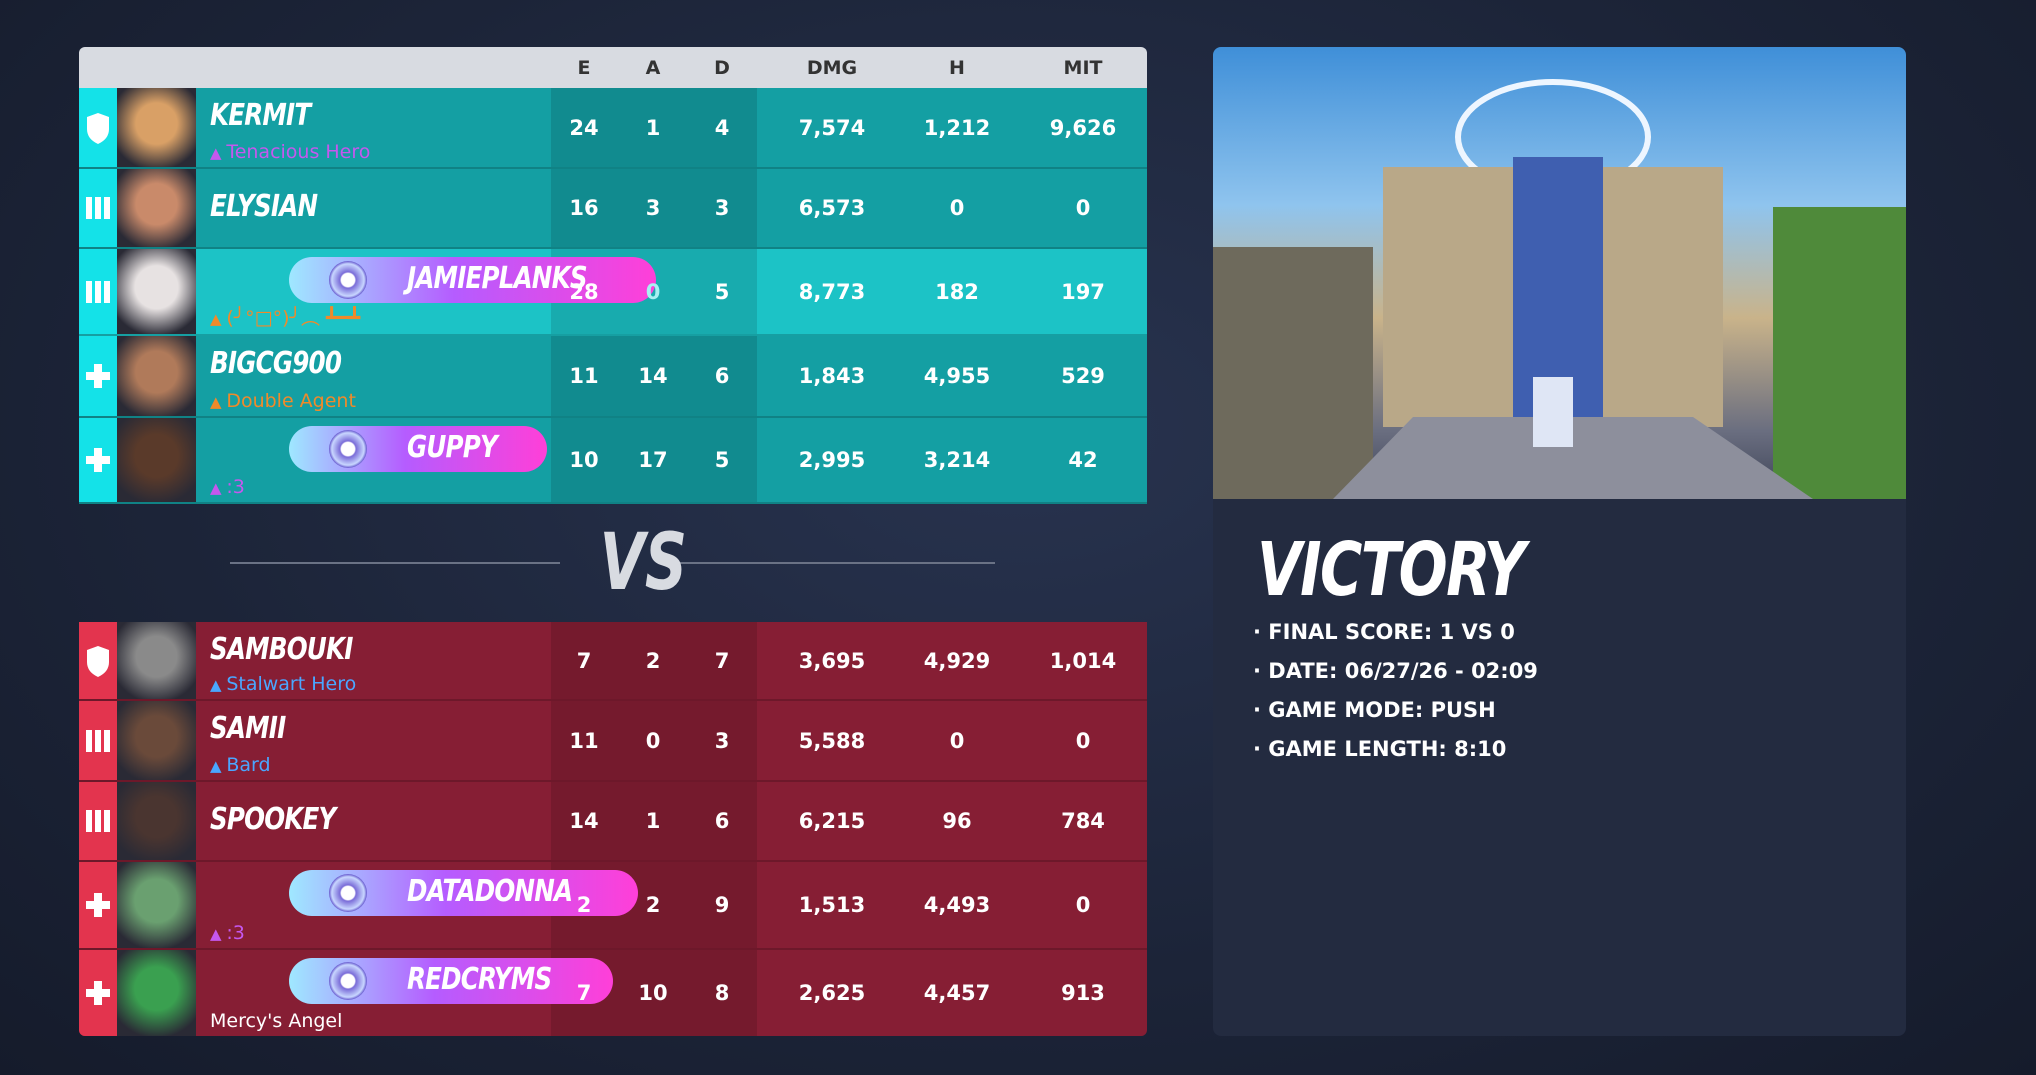 This screenshot has height=1075, width=2036. What do you see at coordinates (584, 740) in the screenshot?
I see `stat-value: 11` at bounding box center [584, 740].